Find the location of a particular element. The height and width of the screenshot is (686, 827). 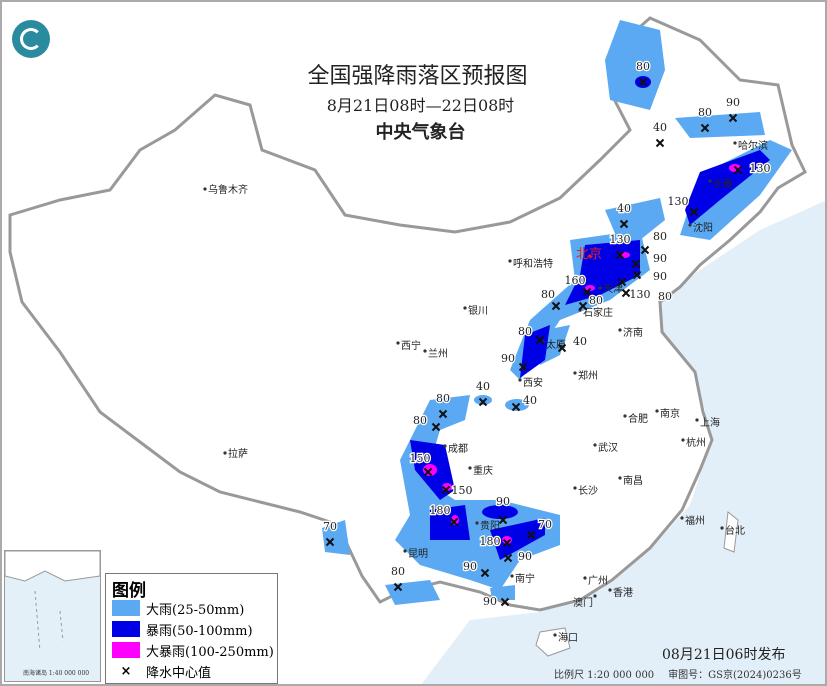

city-label: 长沙 is located at coordinates (588, 491).